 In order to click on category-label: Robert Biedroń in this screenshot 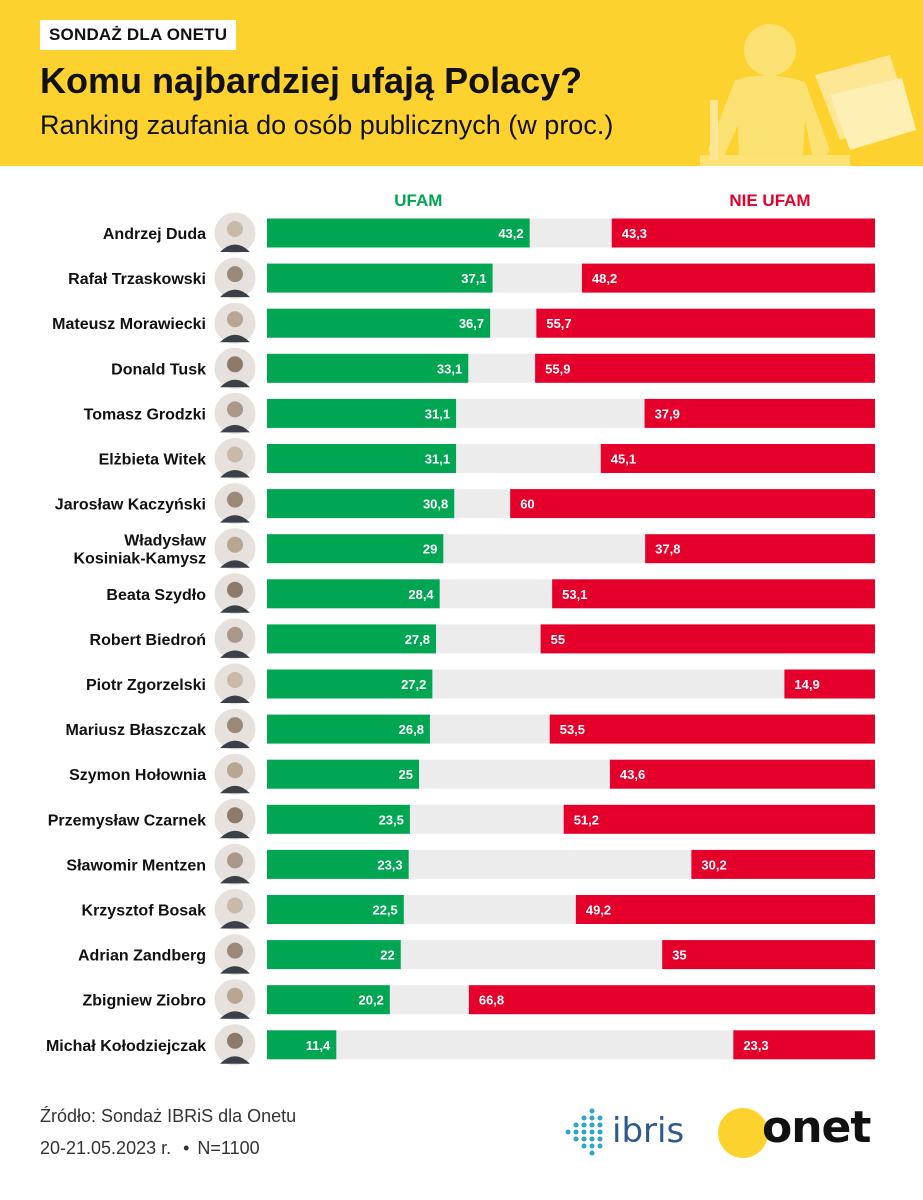, I will do `click(148, 640)`.